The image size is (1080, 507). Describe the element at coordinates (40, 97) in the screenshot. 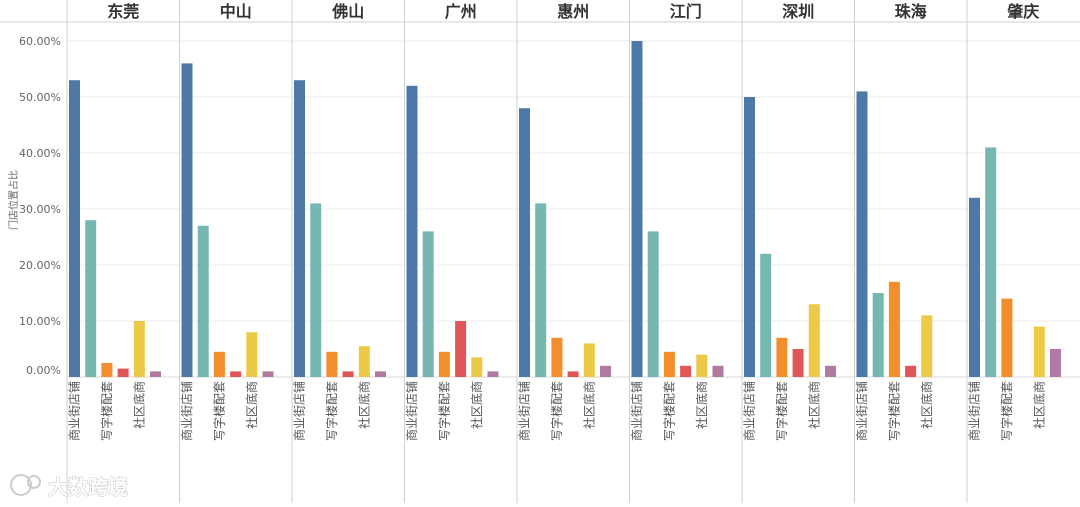

I see `y-tick-label: 50.00%` at that location.